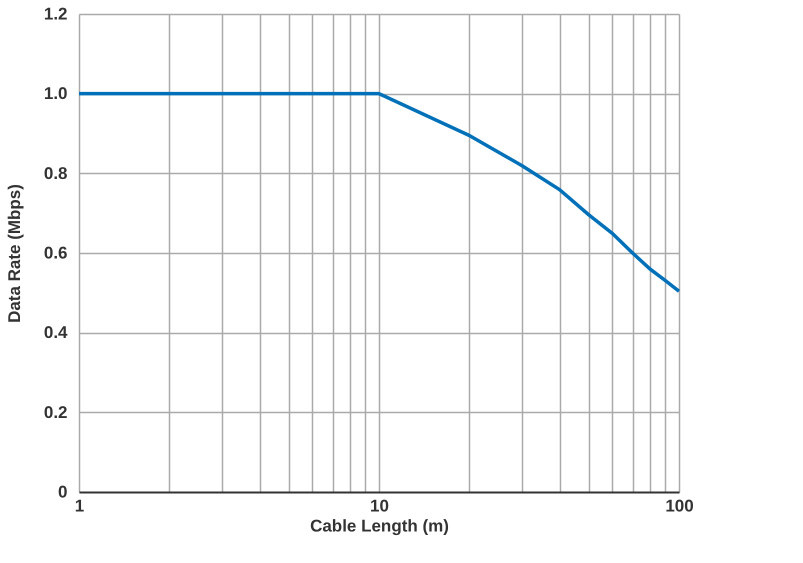  Describe the element at coordinates (379, 526) in the screenshot. I see `x-axis-title: Cable Length (m)` at that location.